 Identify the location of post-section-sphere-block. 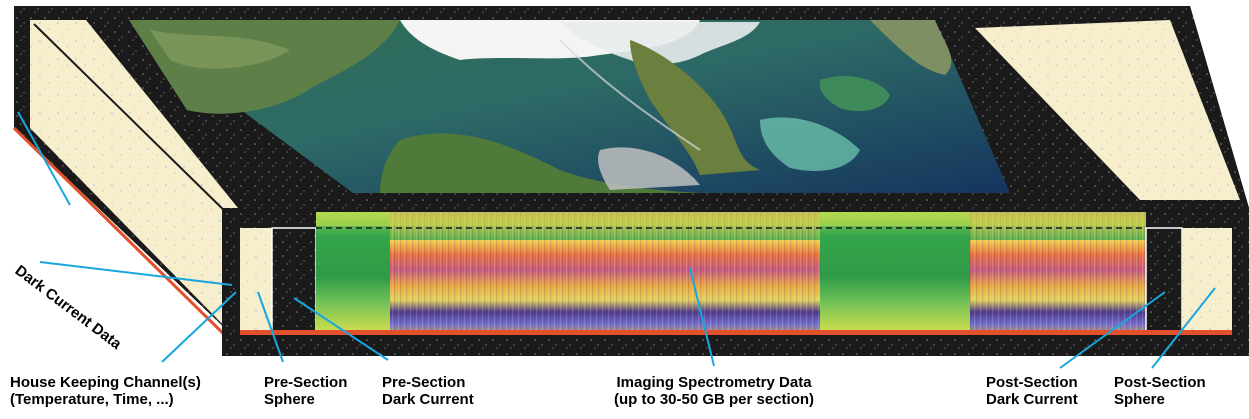
(1207, 280).